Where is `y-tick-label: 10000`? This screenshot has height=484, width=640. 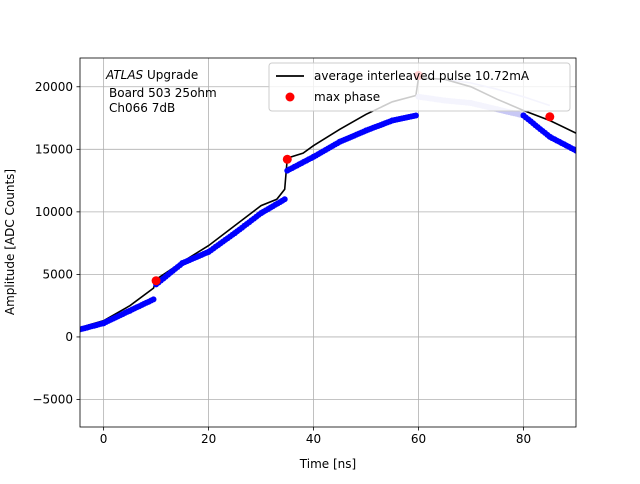
y-tick-label: 10000 is located at coordinates (54, 212).